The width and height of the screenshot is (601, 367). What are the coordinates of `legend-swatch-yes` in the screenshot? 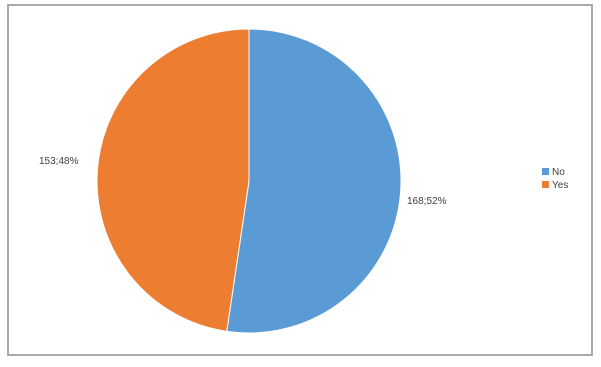 It's located at (545, 184).